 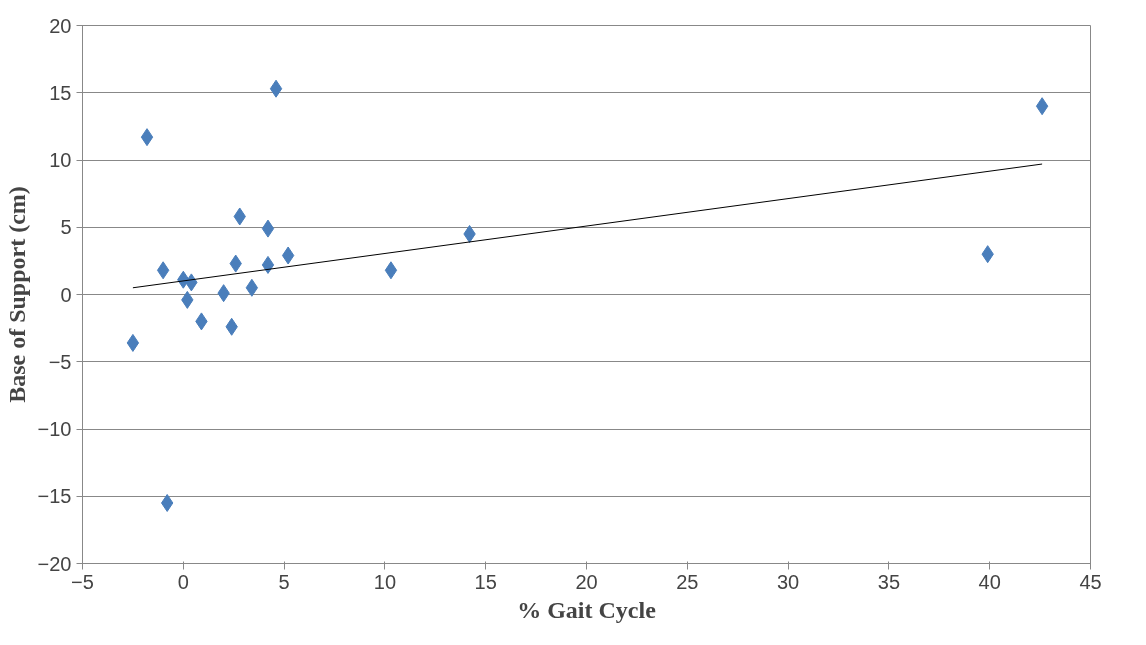 What do you see at coordinates (66, 294) in the screenshot?
I see `y-tick-label: 0` at bounding box center [66, 294].